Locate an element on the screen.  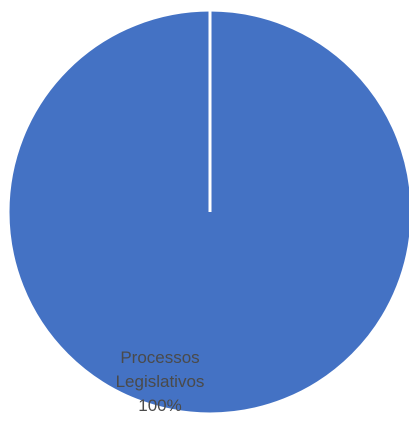
slice-category-label: Legislativos is located at coordinates (160, 381).